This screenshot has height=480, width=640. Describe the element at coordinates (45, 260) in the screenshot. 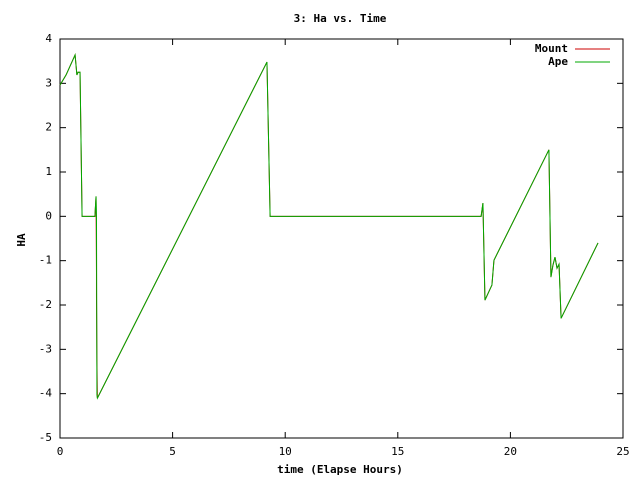

I see `y-tick-label: -1` at that location.